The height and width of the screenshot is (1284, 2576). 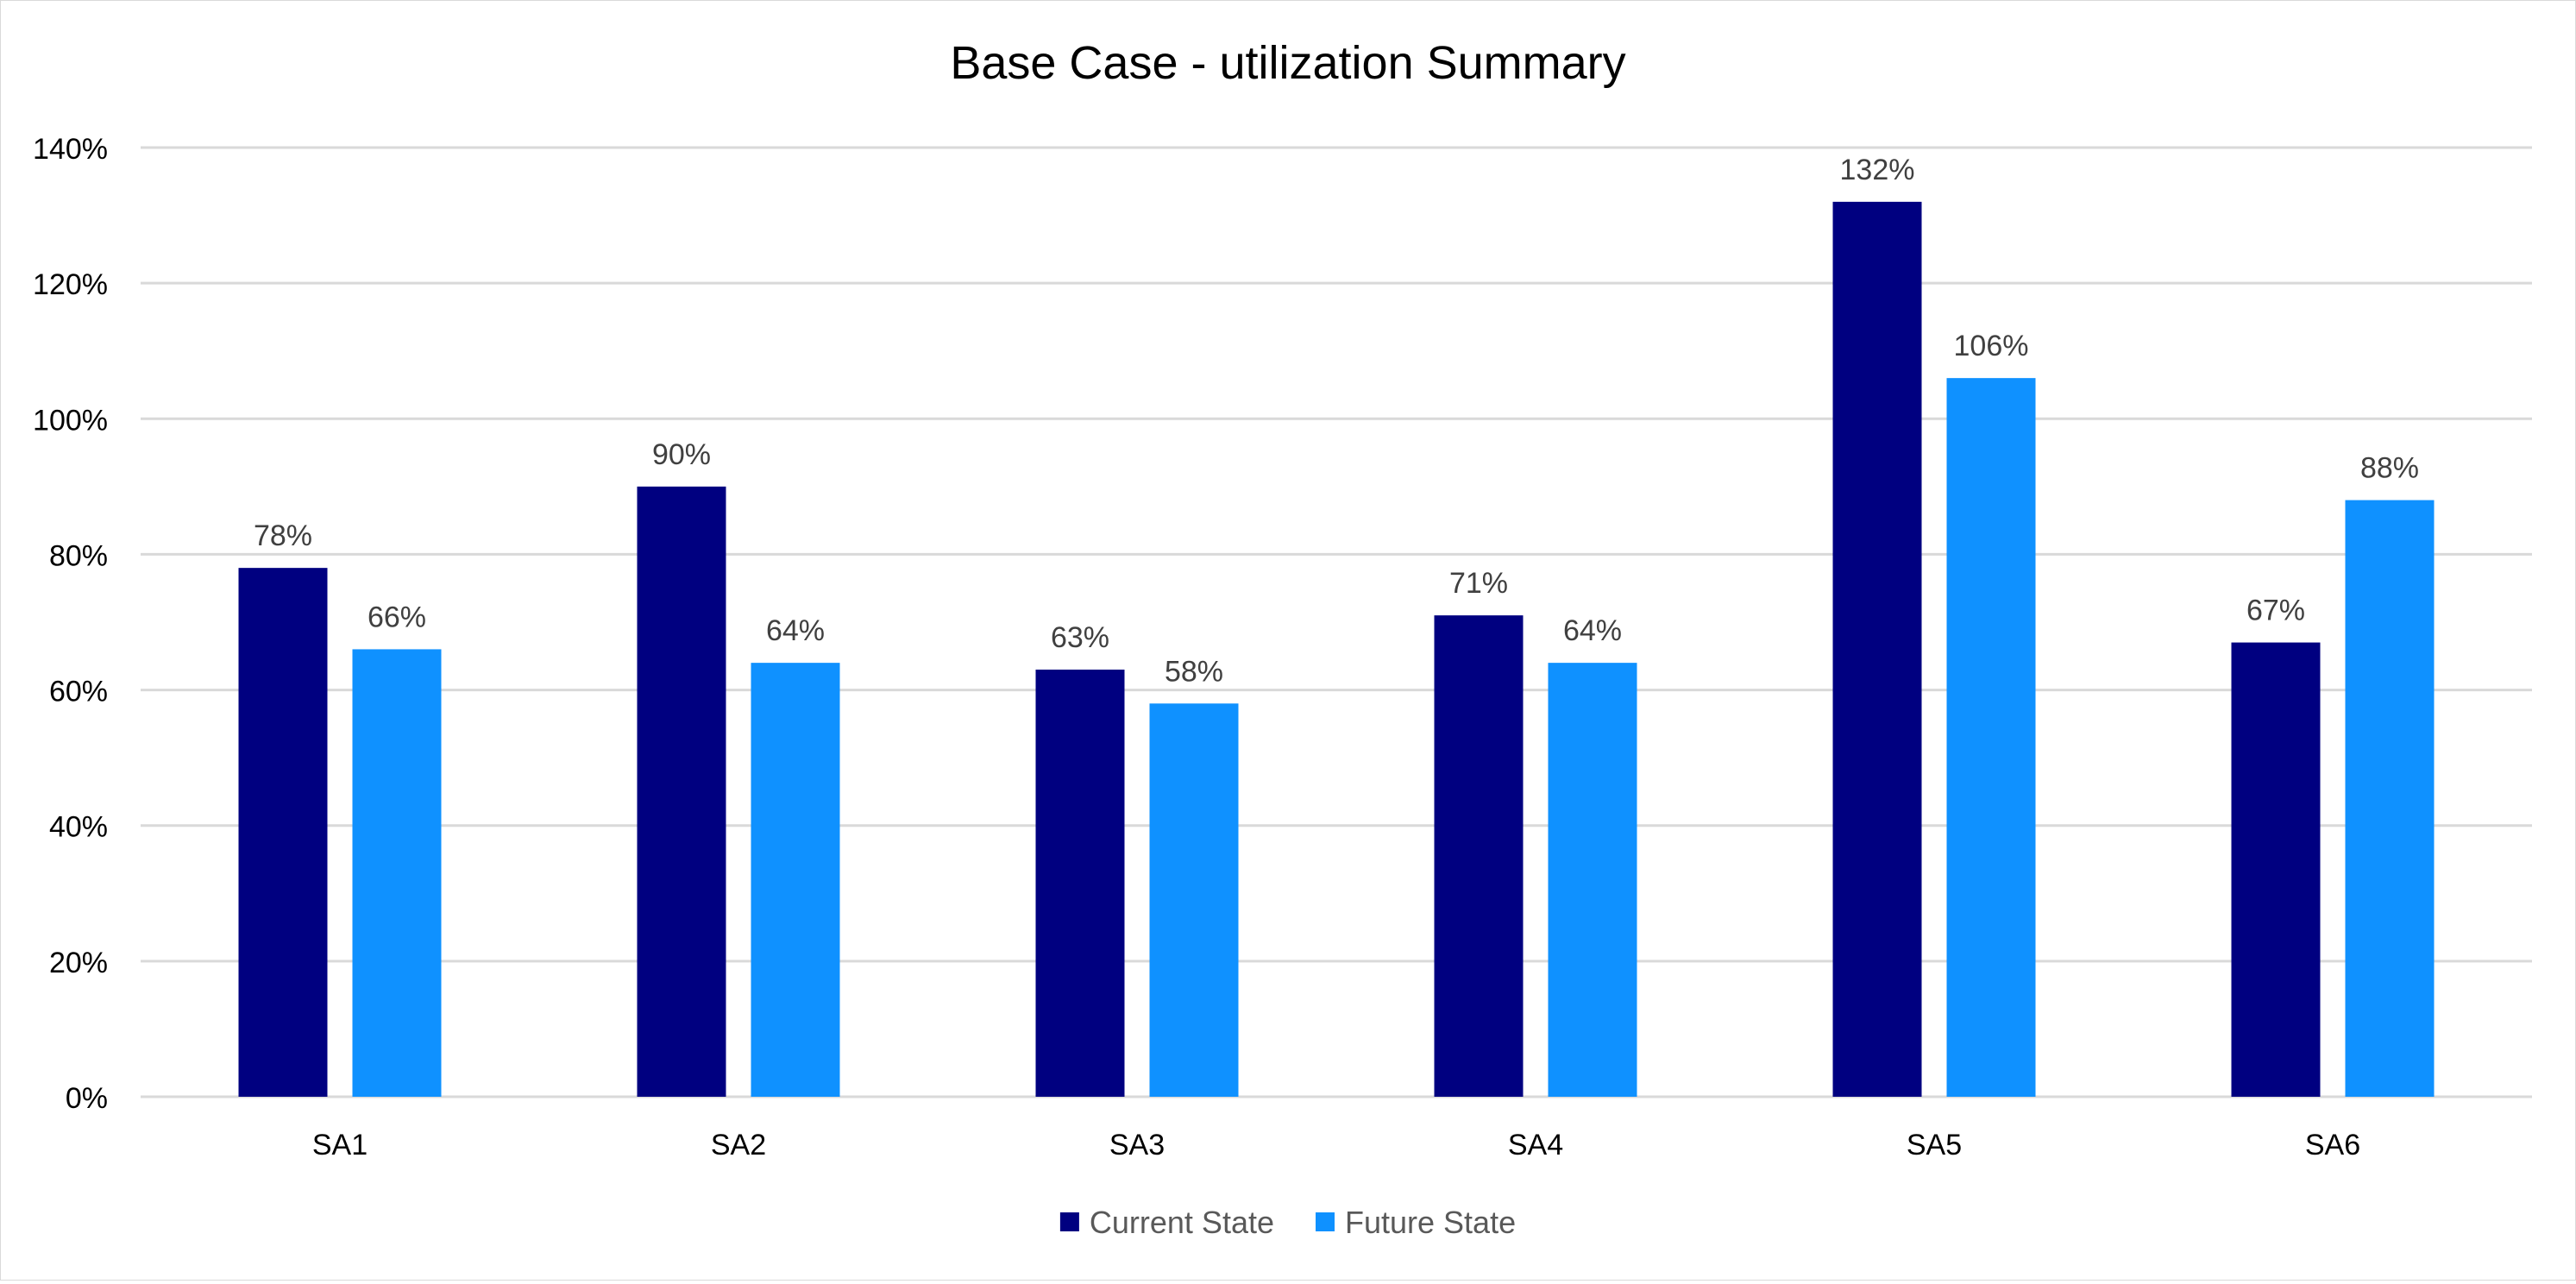 What do you see at coordinates (1194, 900) in the screenshot?
I see `bar-future-state-sa3` at bounding box center [1194, 900].